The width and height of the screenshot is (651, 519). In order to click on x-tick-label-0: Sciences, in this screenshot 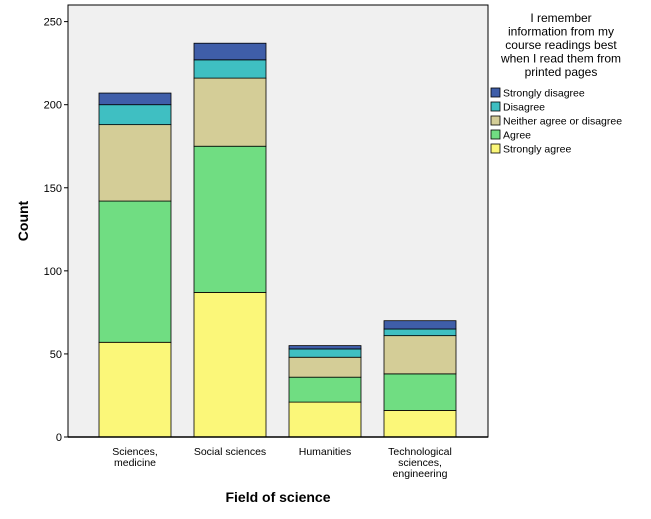, I will do `click(135, 452)`.